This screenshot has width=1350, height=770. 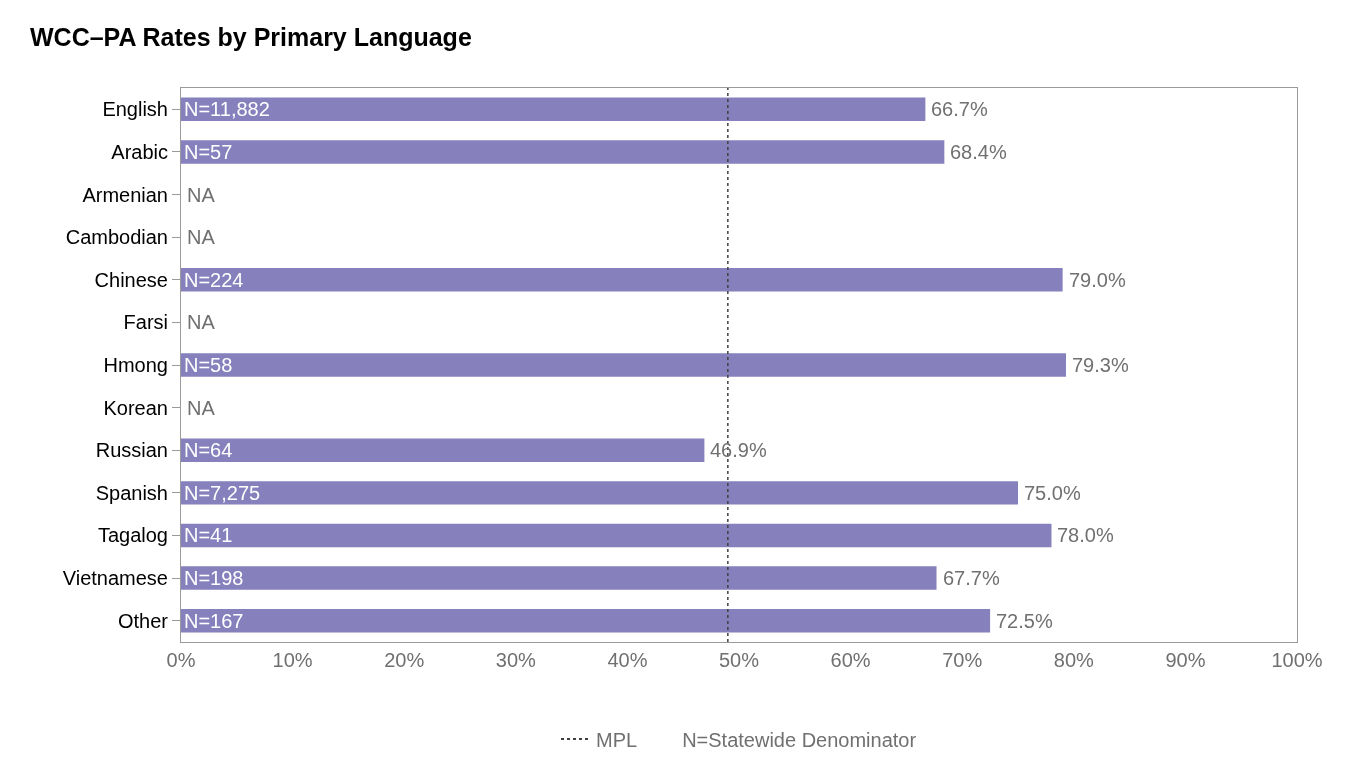 What do you see at coordinates (208, 450) in the screenshot?
I see `annotation: N=64` at bounding box center [208, 450].